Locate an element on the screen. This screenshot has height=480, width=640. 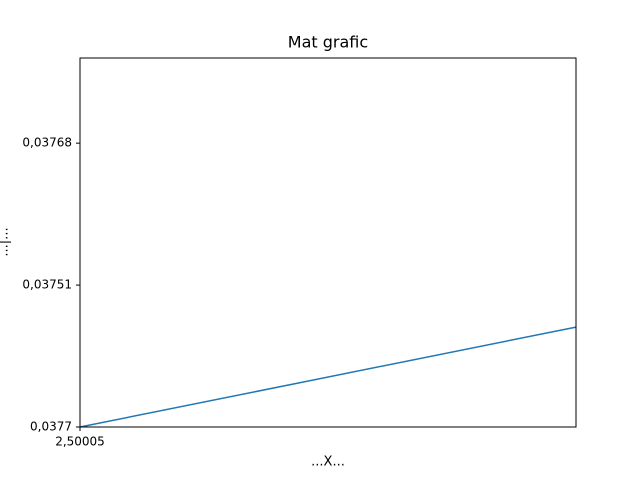
y-tick-label: 0,03768 is located at coordinates (47, 143).